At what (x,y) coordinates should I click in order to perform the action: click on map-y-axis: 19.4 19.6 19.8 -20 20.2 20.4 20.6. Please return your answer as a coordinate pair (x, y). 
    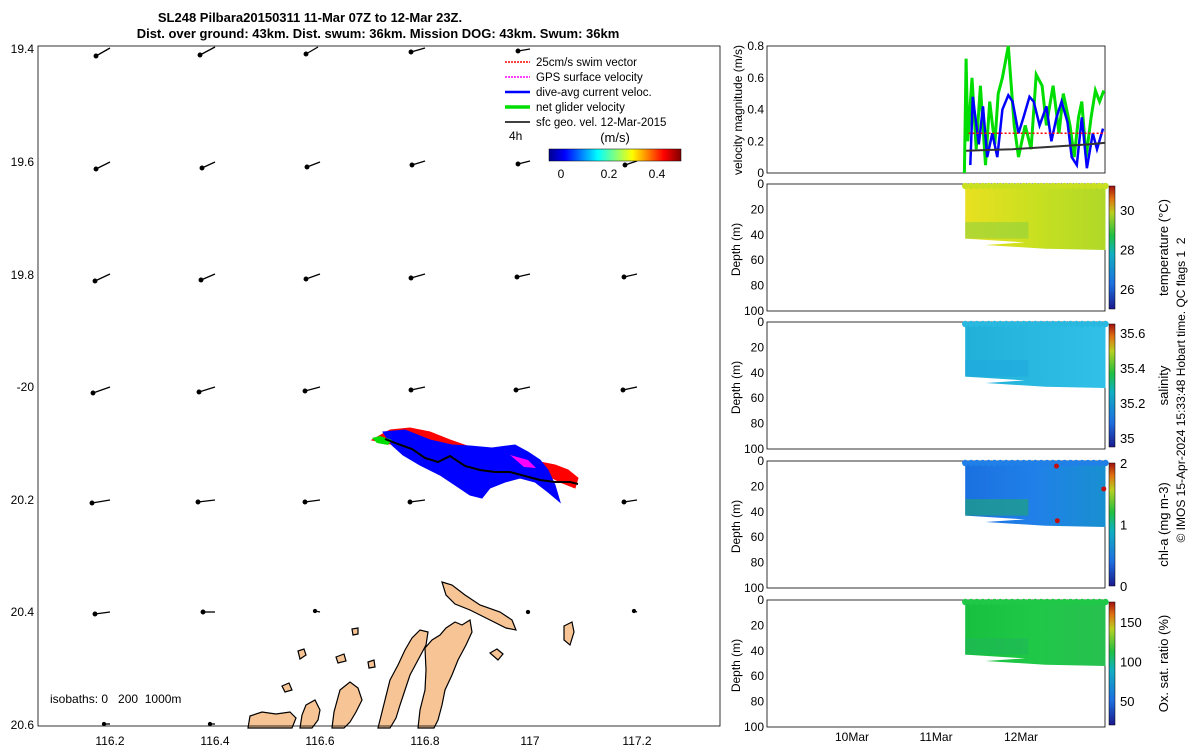
    Looking at the image, I should click on (23, 387).